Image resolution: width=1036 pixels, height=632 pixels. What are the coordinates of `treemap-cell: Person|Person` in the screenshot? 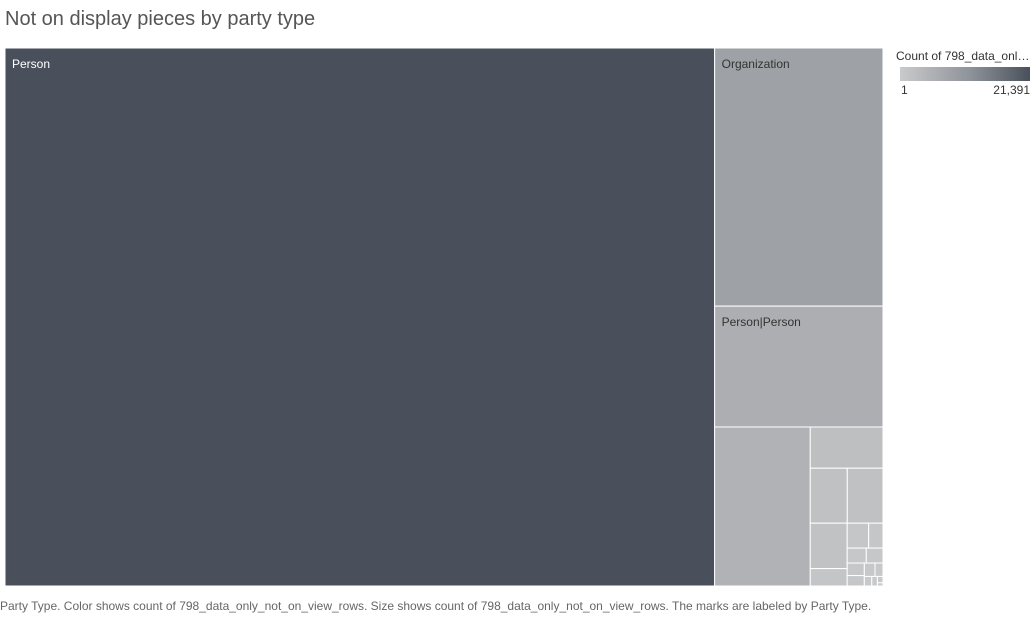 It's located at (798, 366).